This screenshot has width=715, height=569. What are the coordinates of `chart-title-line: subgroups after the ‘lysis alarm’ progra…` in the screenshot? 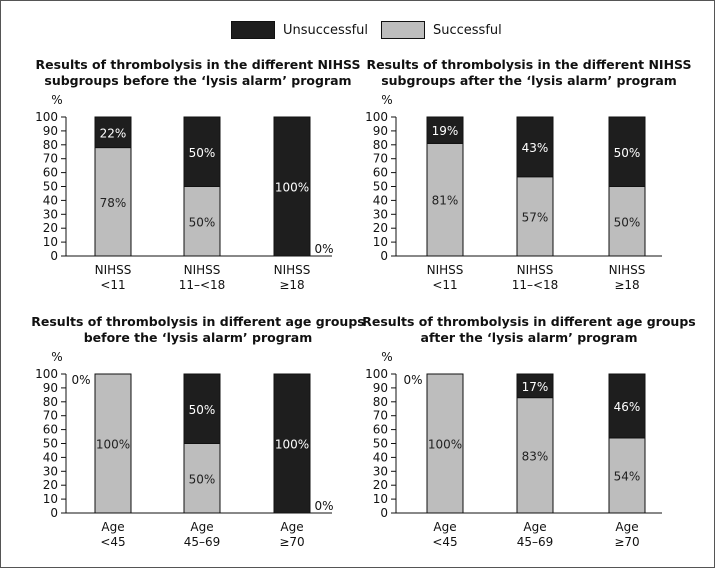 It's located at (529, 80).